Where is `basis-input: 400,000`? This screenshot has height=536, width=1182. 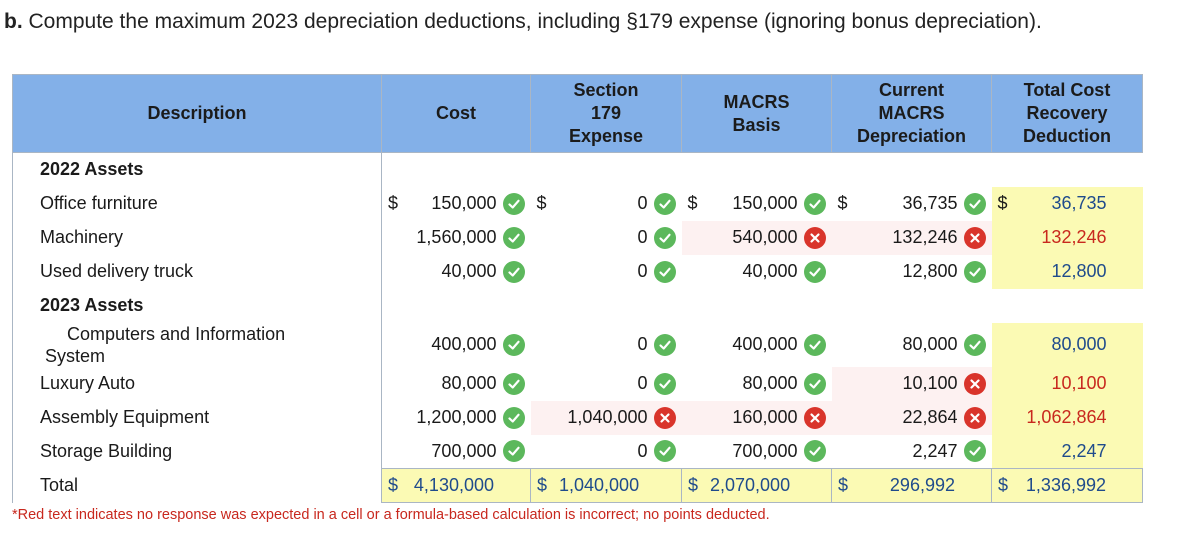
basis-input: 400,000 is located at coordinates (765, 344).